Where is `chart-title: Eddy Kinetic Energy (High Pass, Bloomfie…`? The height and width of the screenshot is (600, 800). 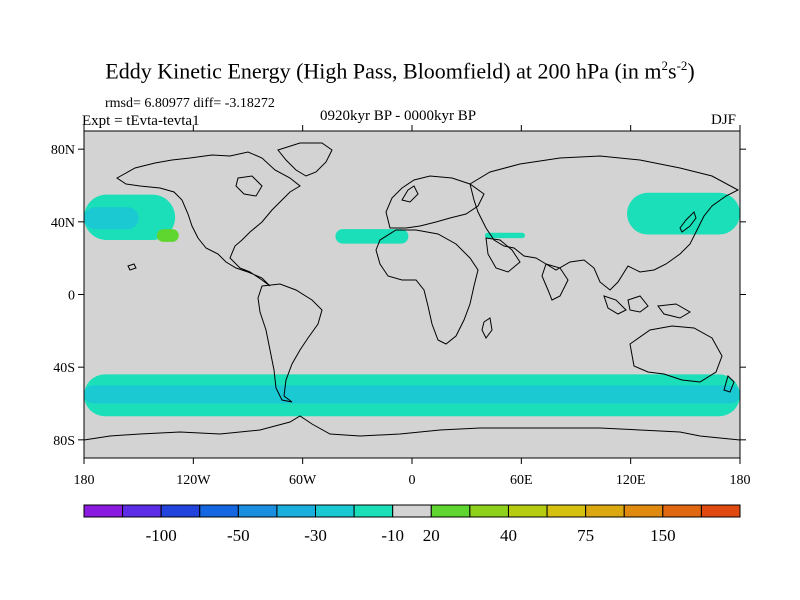 chart-title: Eddy Kinetic Energy (High Pass, Bloomfie… is located at coordinates (400, 71).